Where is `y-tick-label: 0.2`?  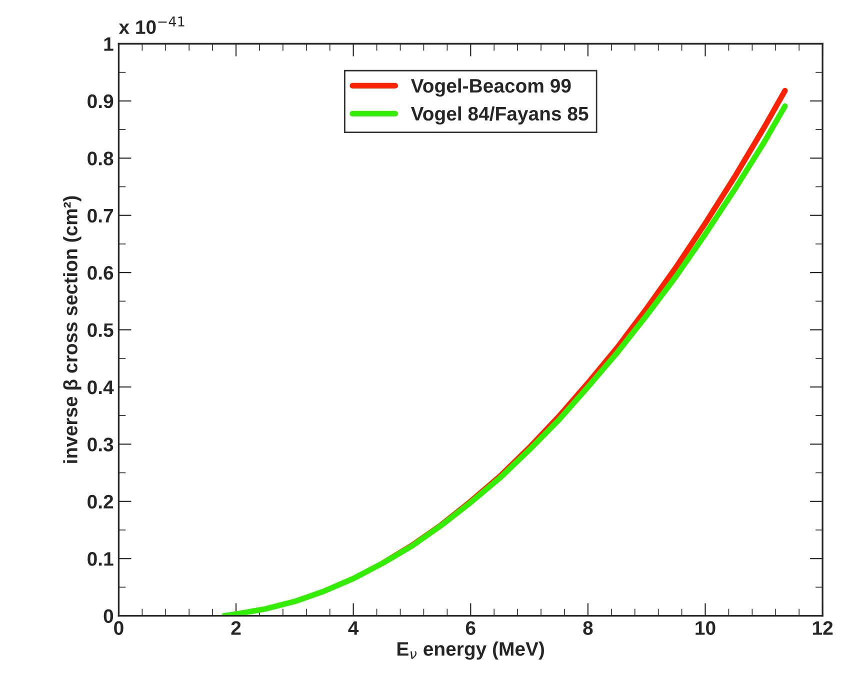
y-tick-label: 0.2 is located at coordinates (101, 501).